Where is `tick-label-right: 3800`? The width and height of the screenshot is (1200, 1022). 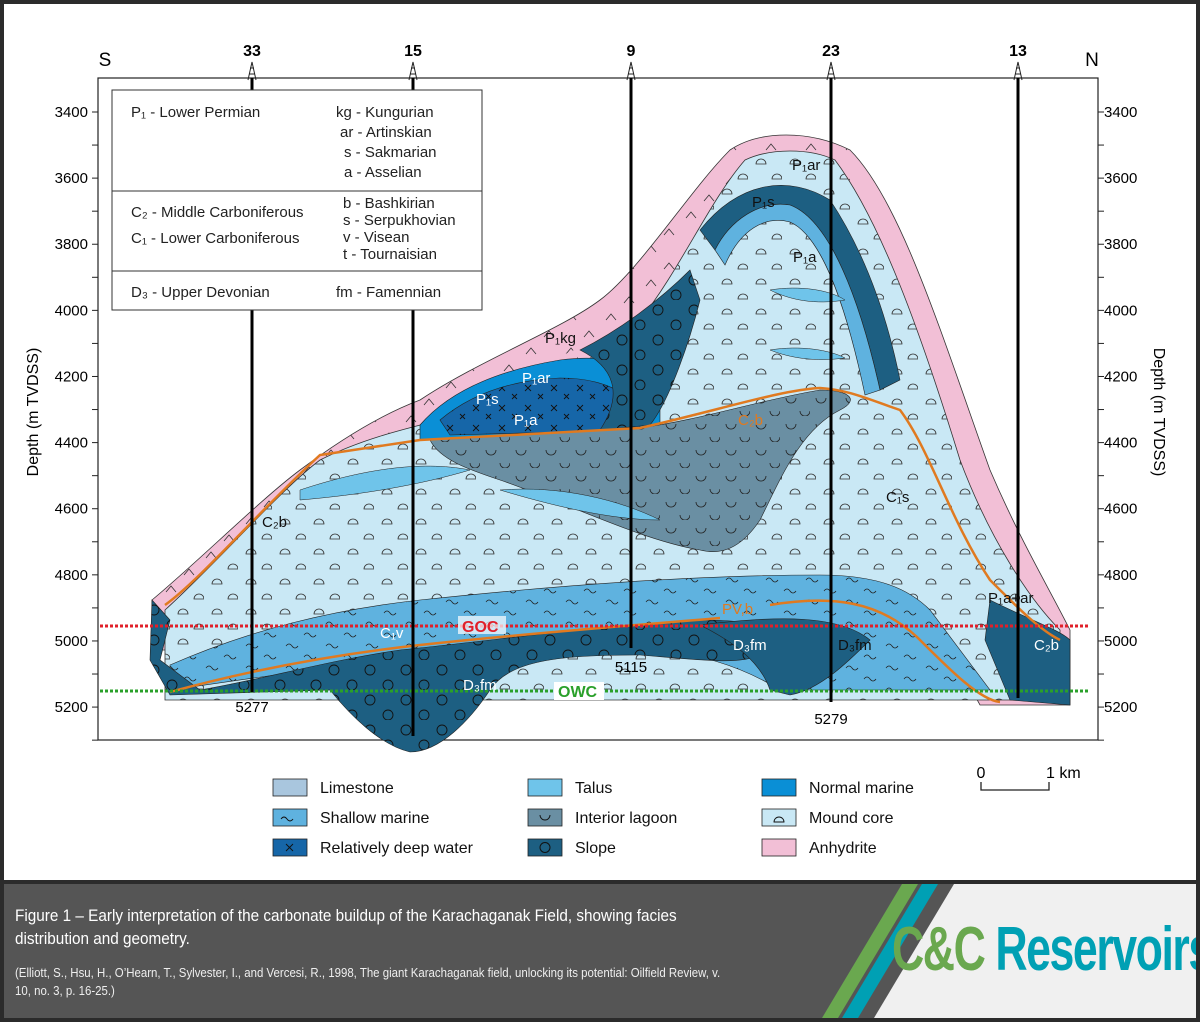 tick-label-right: 3800 is located at coordinates (1120, 244).